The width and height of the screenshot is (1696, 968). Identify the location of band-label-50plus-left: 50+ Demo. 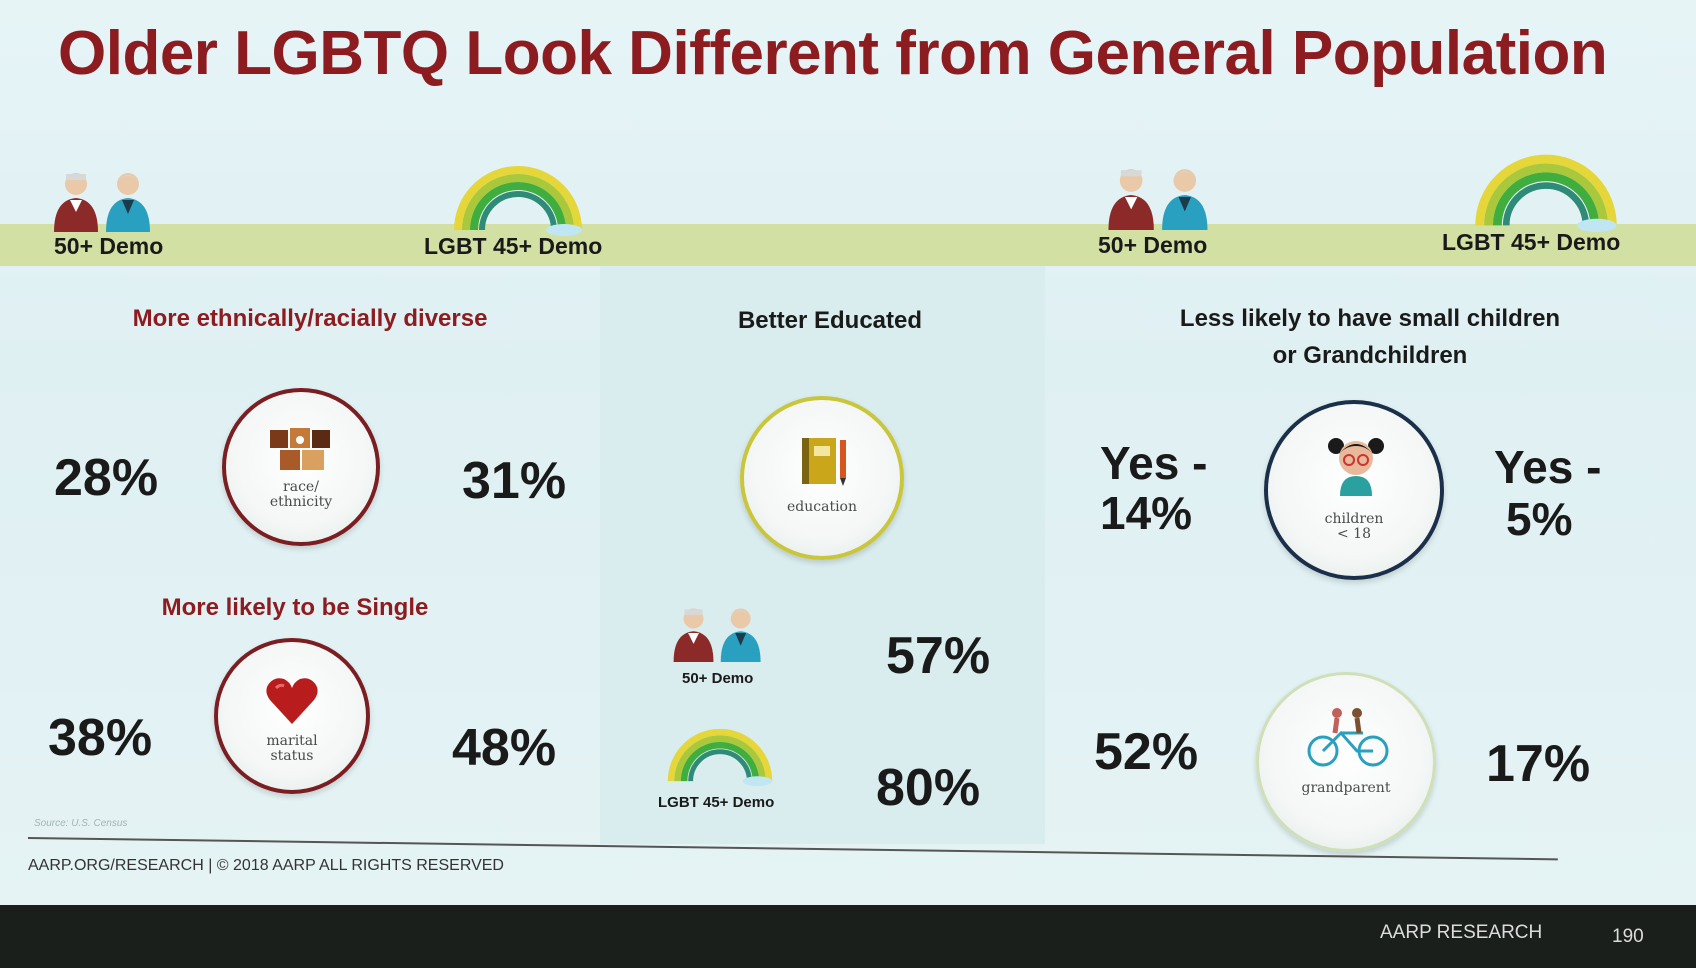
(109, 246).